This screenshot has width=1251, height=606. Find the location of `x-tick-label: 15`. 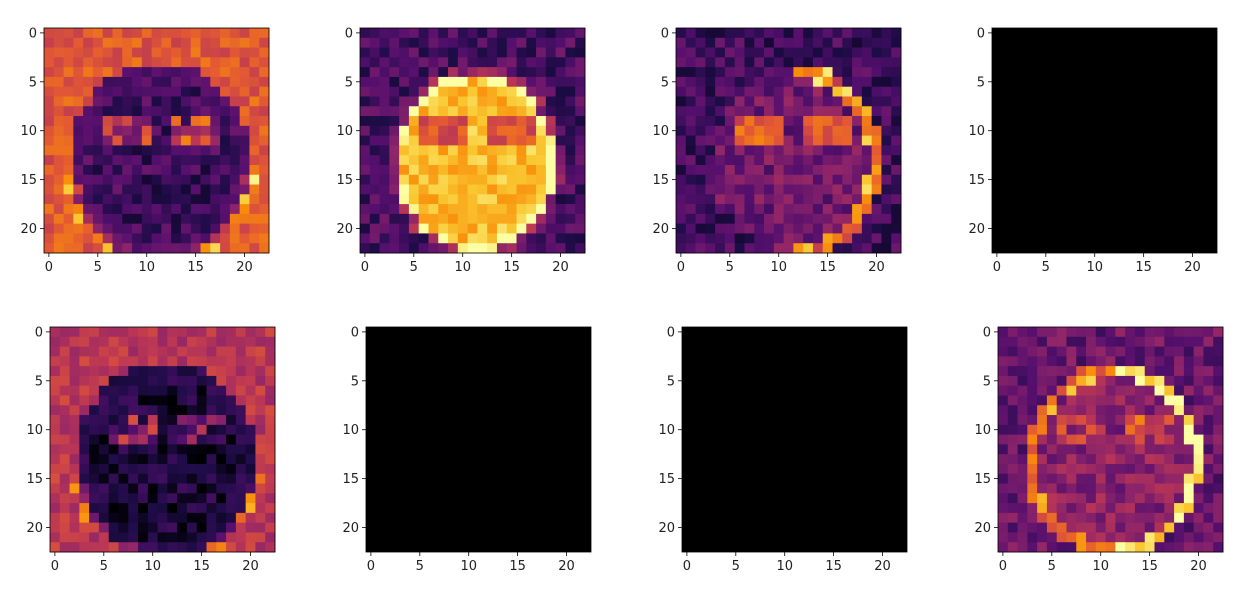

x-tick-label: 15 is located at coordinates (1149, 566).